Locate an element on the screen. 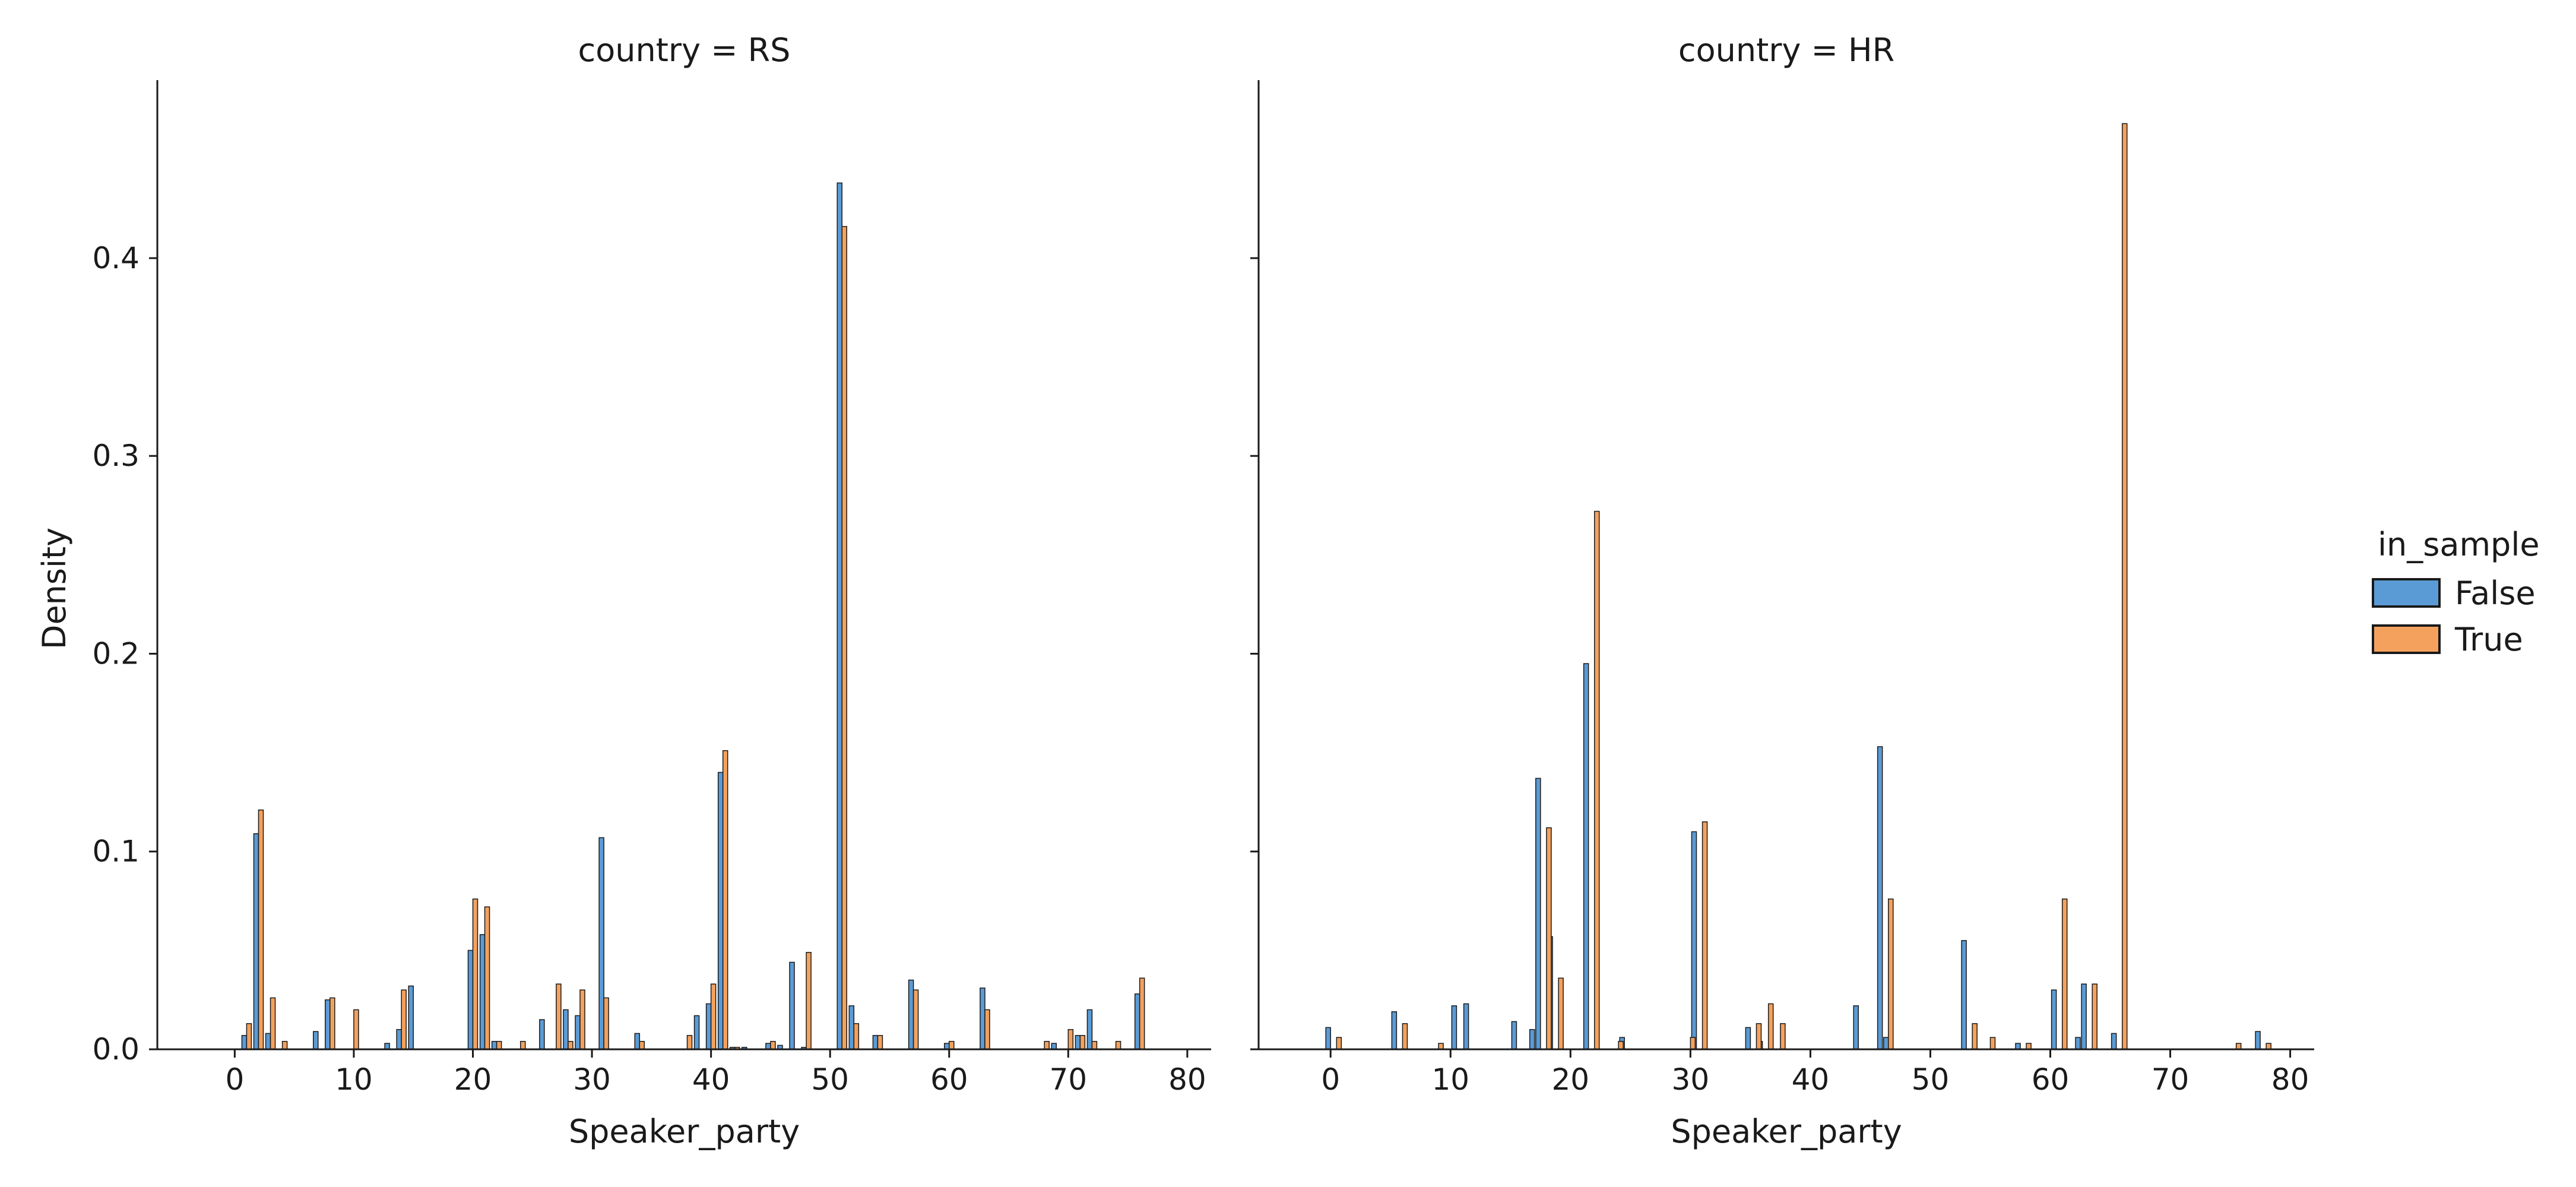  legend-title: in_sample is located at coordinates (2459, 544).